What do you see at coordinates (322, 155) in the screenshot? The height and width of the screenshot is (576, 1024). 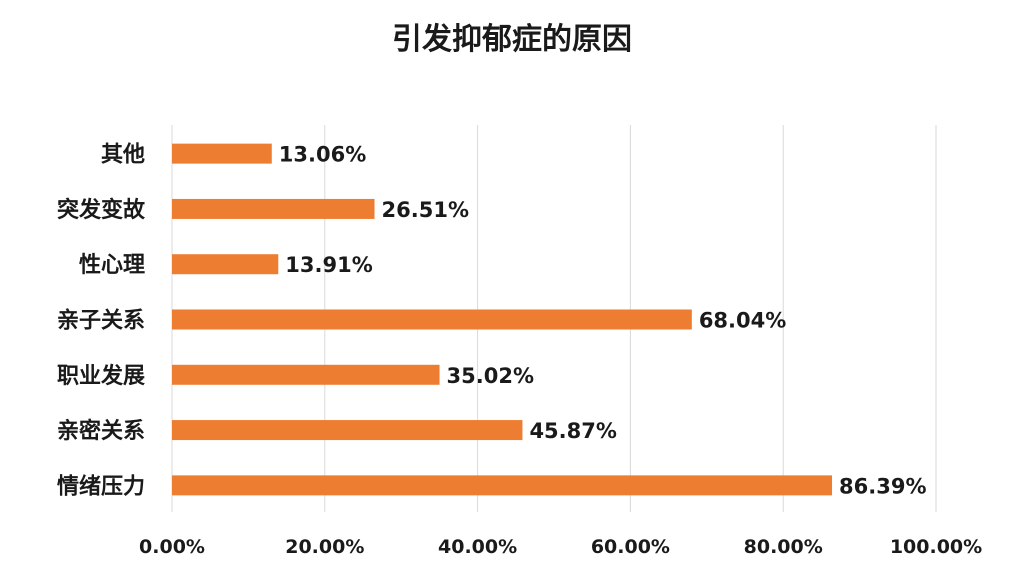 I see `data-label: 13.06%` at bounding box center [322, 155].